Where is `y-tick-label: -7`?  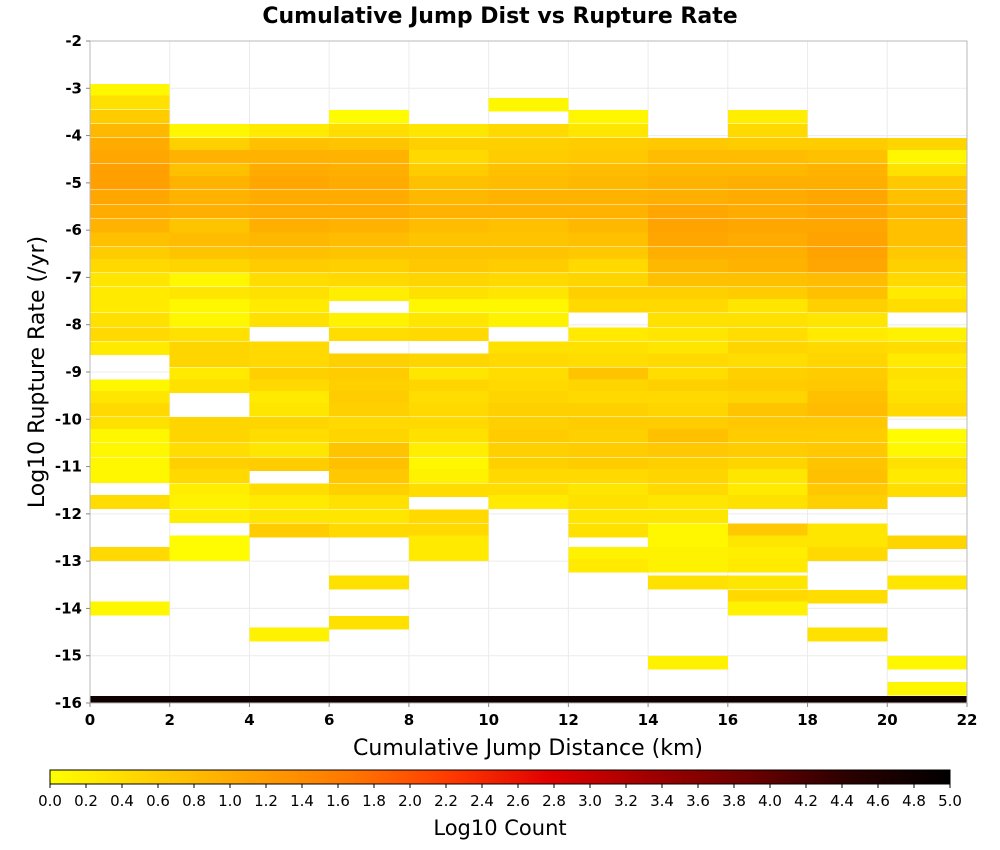 y-tick-label: -7 is located at coordinates (73, 277).